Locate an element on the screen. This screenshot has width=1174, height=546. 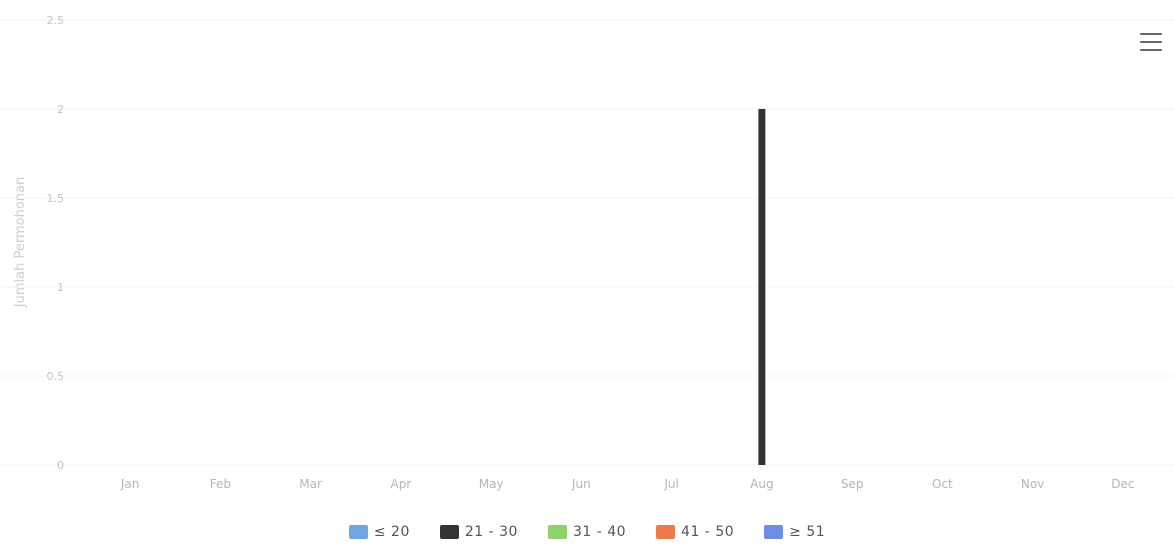
x-tick-label: Nov is located at coordinates (1032, 484).